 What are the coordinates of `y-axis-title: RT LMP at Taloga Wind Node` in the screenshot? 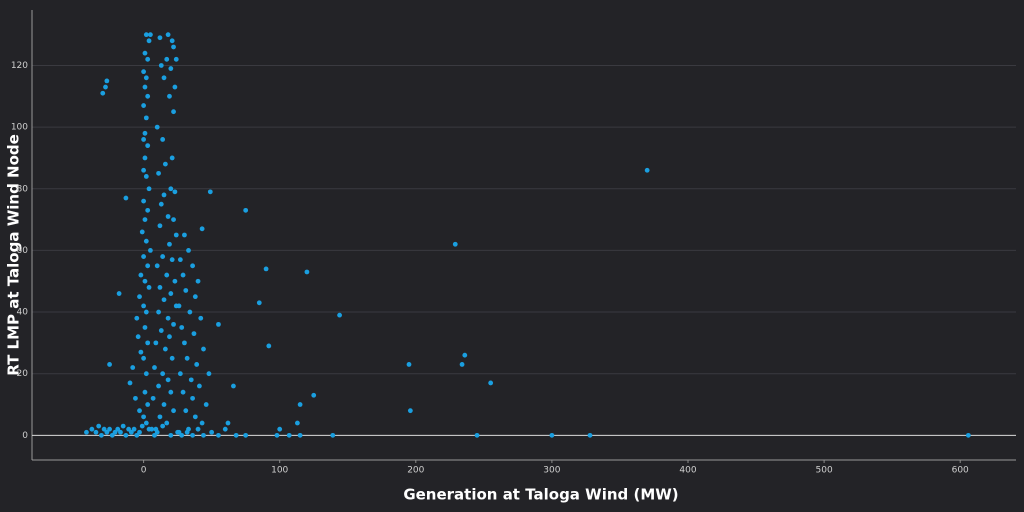 It's located at (14, 255).